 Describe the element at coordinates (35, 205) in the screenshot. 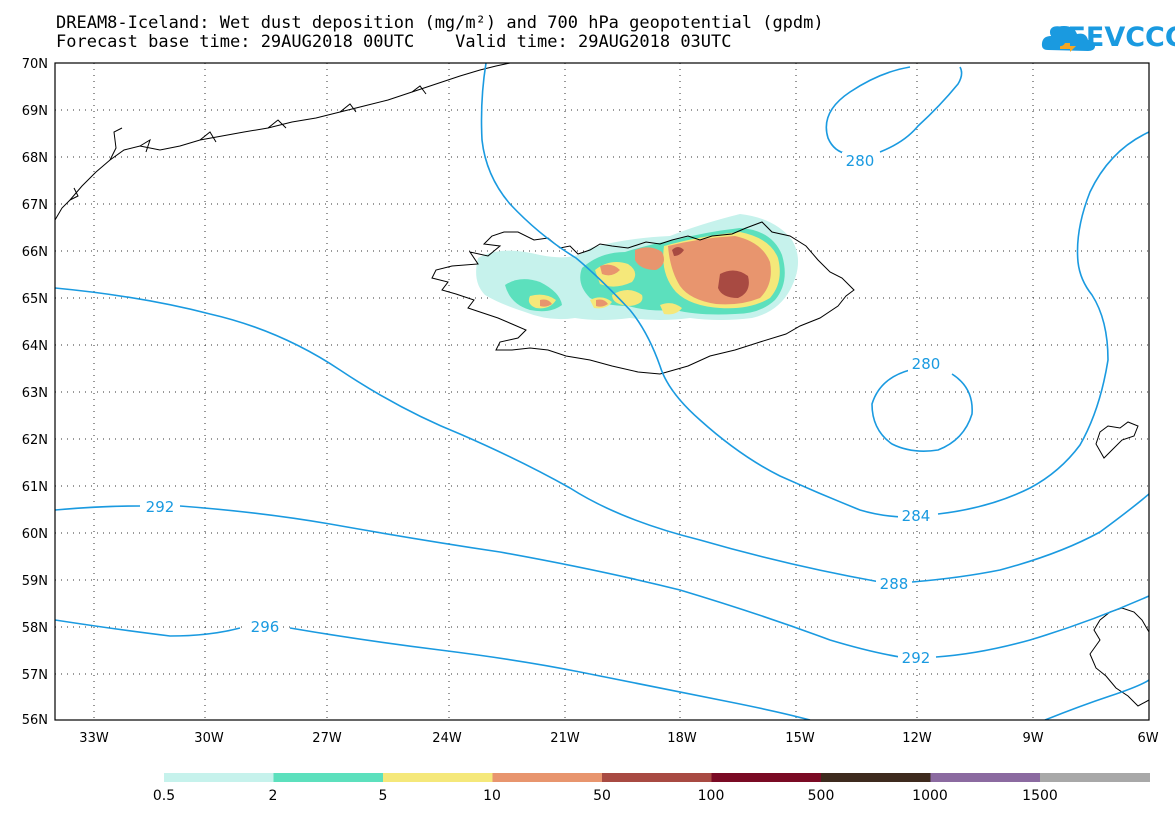

I see `lat-label: 67N` at that location.